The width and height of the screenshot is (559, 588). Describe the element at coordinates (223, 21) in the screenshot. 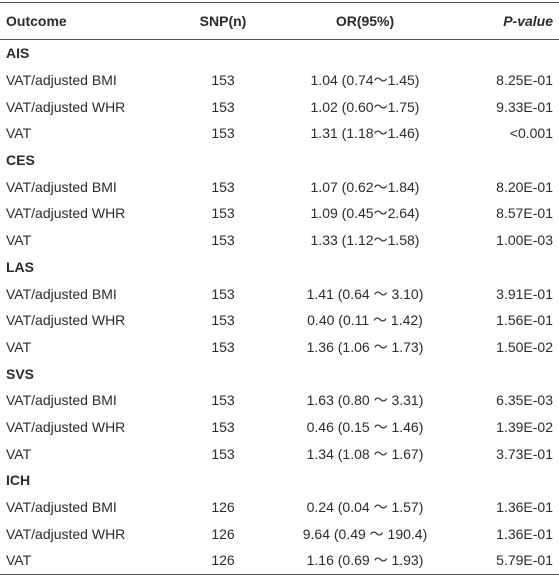

I see `header-cell: SNP(n)` at that location.